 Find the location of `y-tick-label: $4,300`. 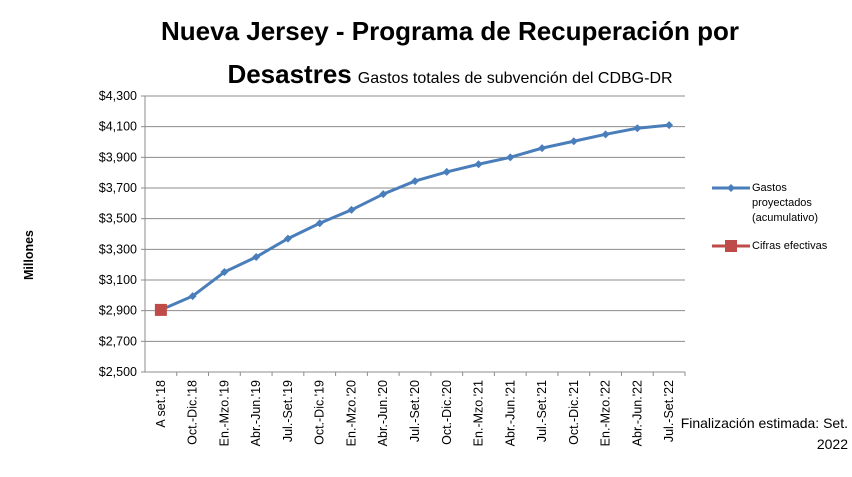

y-tick-label: $4,300 is located at coordinates (118, 96).